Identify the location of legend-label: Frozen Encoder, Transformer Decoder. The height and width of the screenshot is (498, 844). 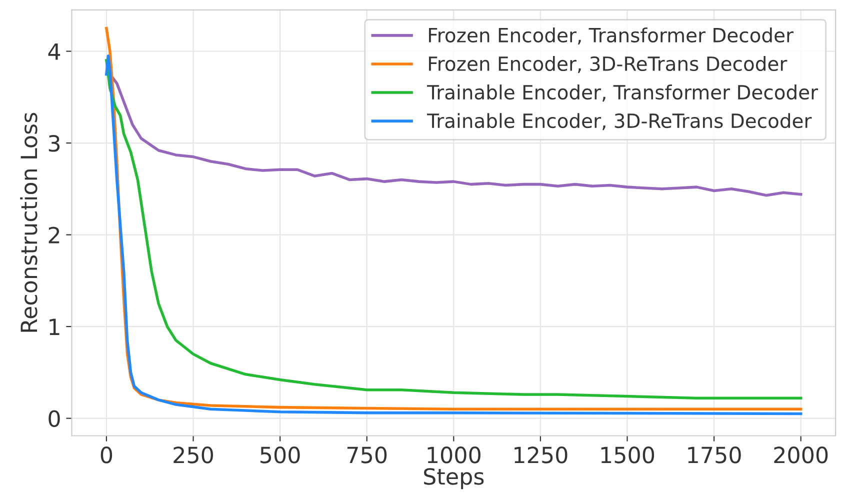
(611, 35).